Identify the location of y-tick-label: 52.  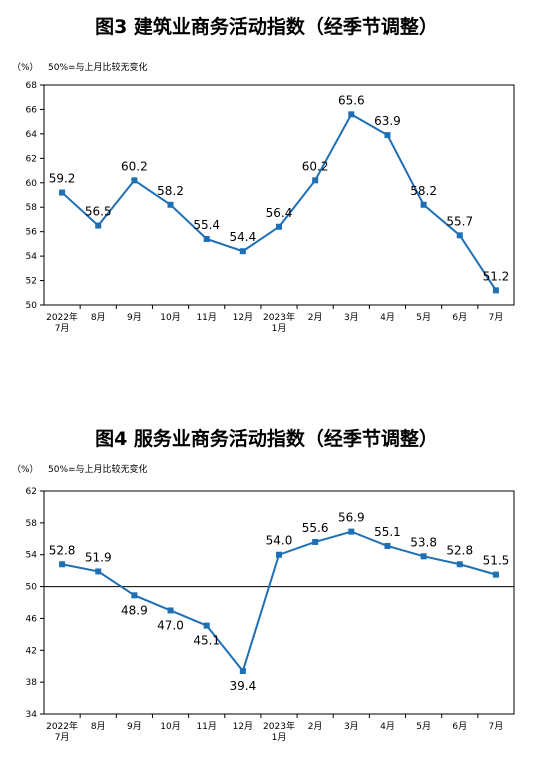
(31, 282).